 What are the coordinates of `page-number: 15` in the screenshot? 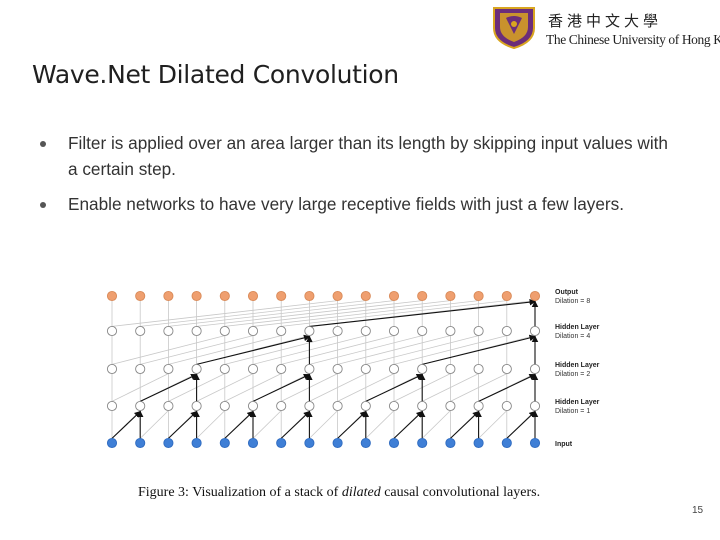 It's located at (698, 510).